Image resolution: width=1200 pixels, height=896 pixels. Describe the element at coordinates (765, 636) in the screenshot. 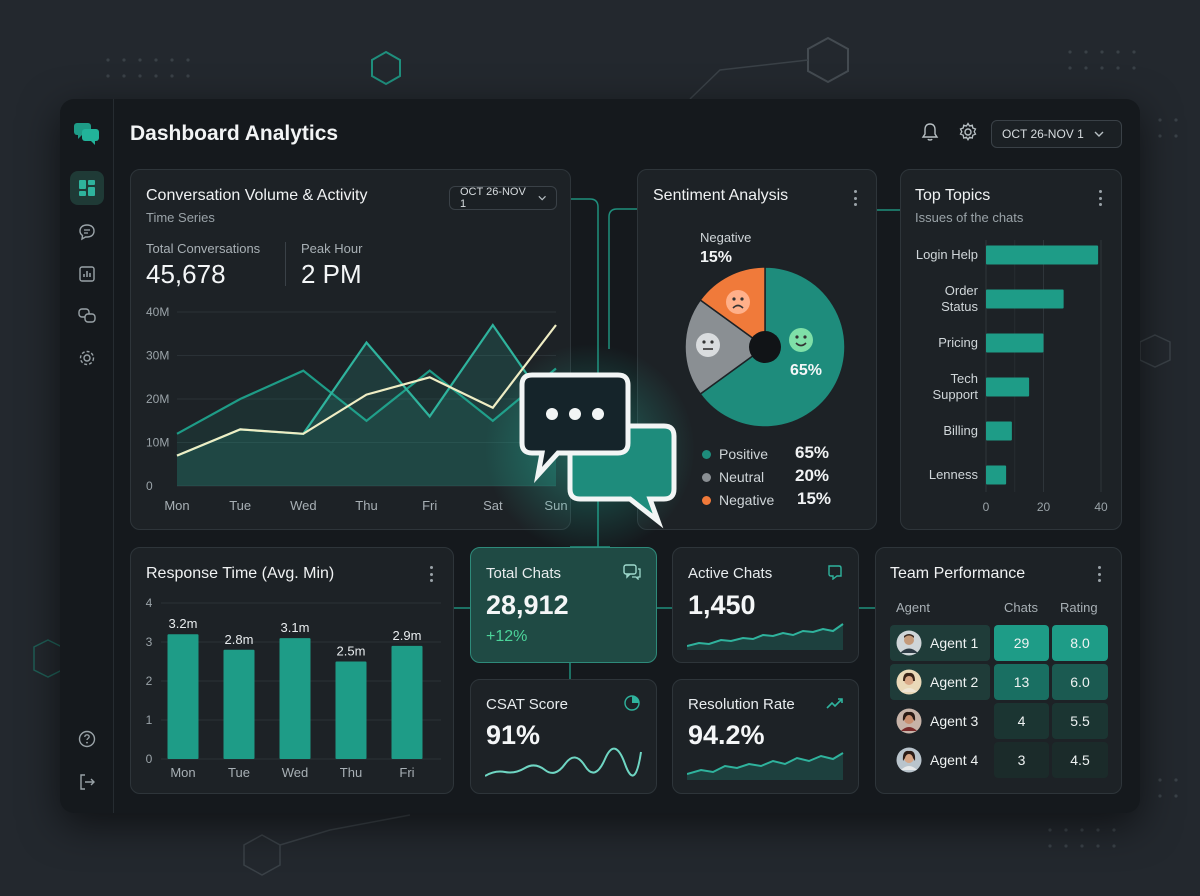

I see `active-chats-sparkline` at that location.